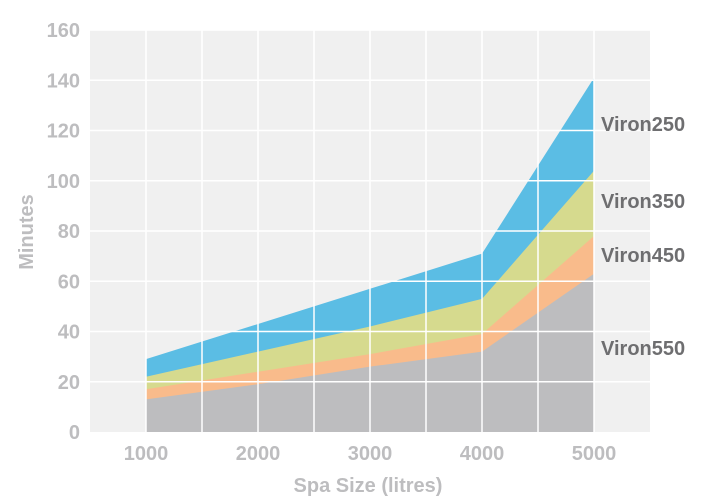 The height and width of the screenshot is (502, 716). I want to click on y-tick-label: 100, so click(63, 182).